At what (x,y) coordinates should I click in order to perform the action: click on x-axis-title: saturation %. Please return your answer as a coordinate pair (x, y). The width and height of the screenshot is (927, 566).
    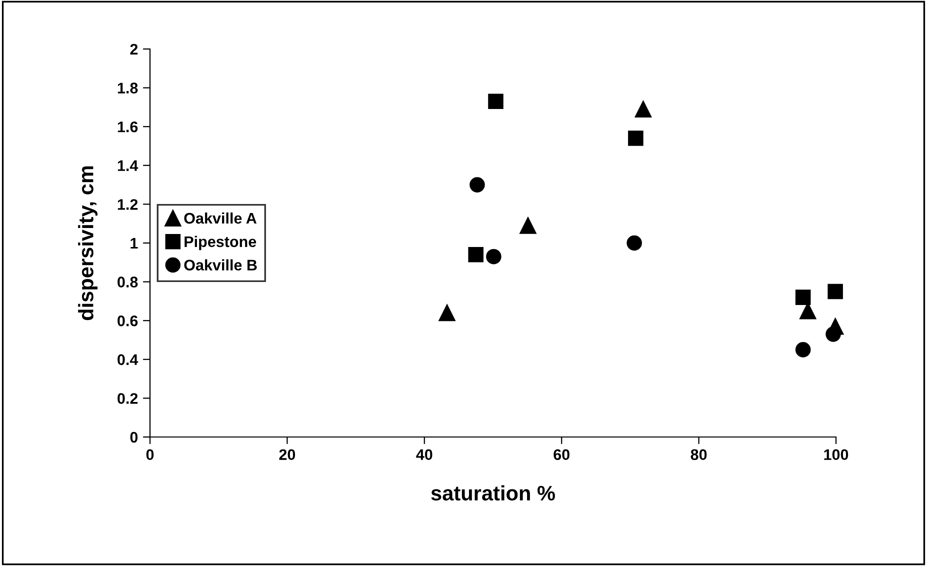
    Looking at the image, I should click on (493, 493).